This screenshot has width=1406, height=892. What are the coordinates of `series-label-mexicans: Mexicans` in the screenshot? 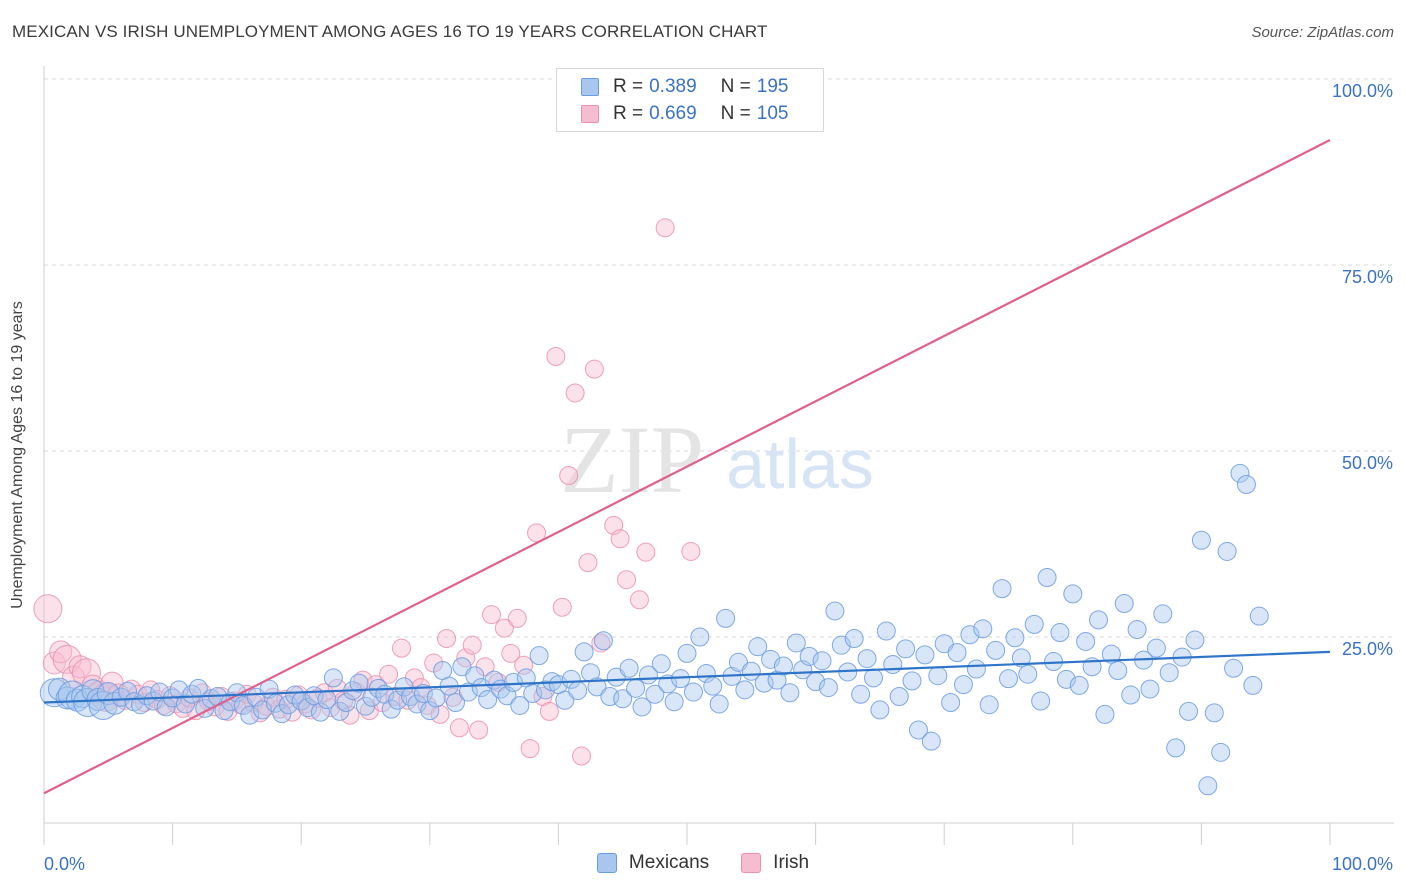 It's located at (669, 862).